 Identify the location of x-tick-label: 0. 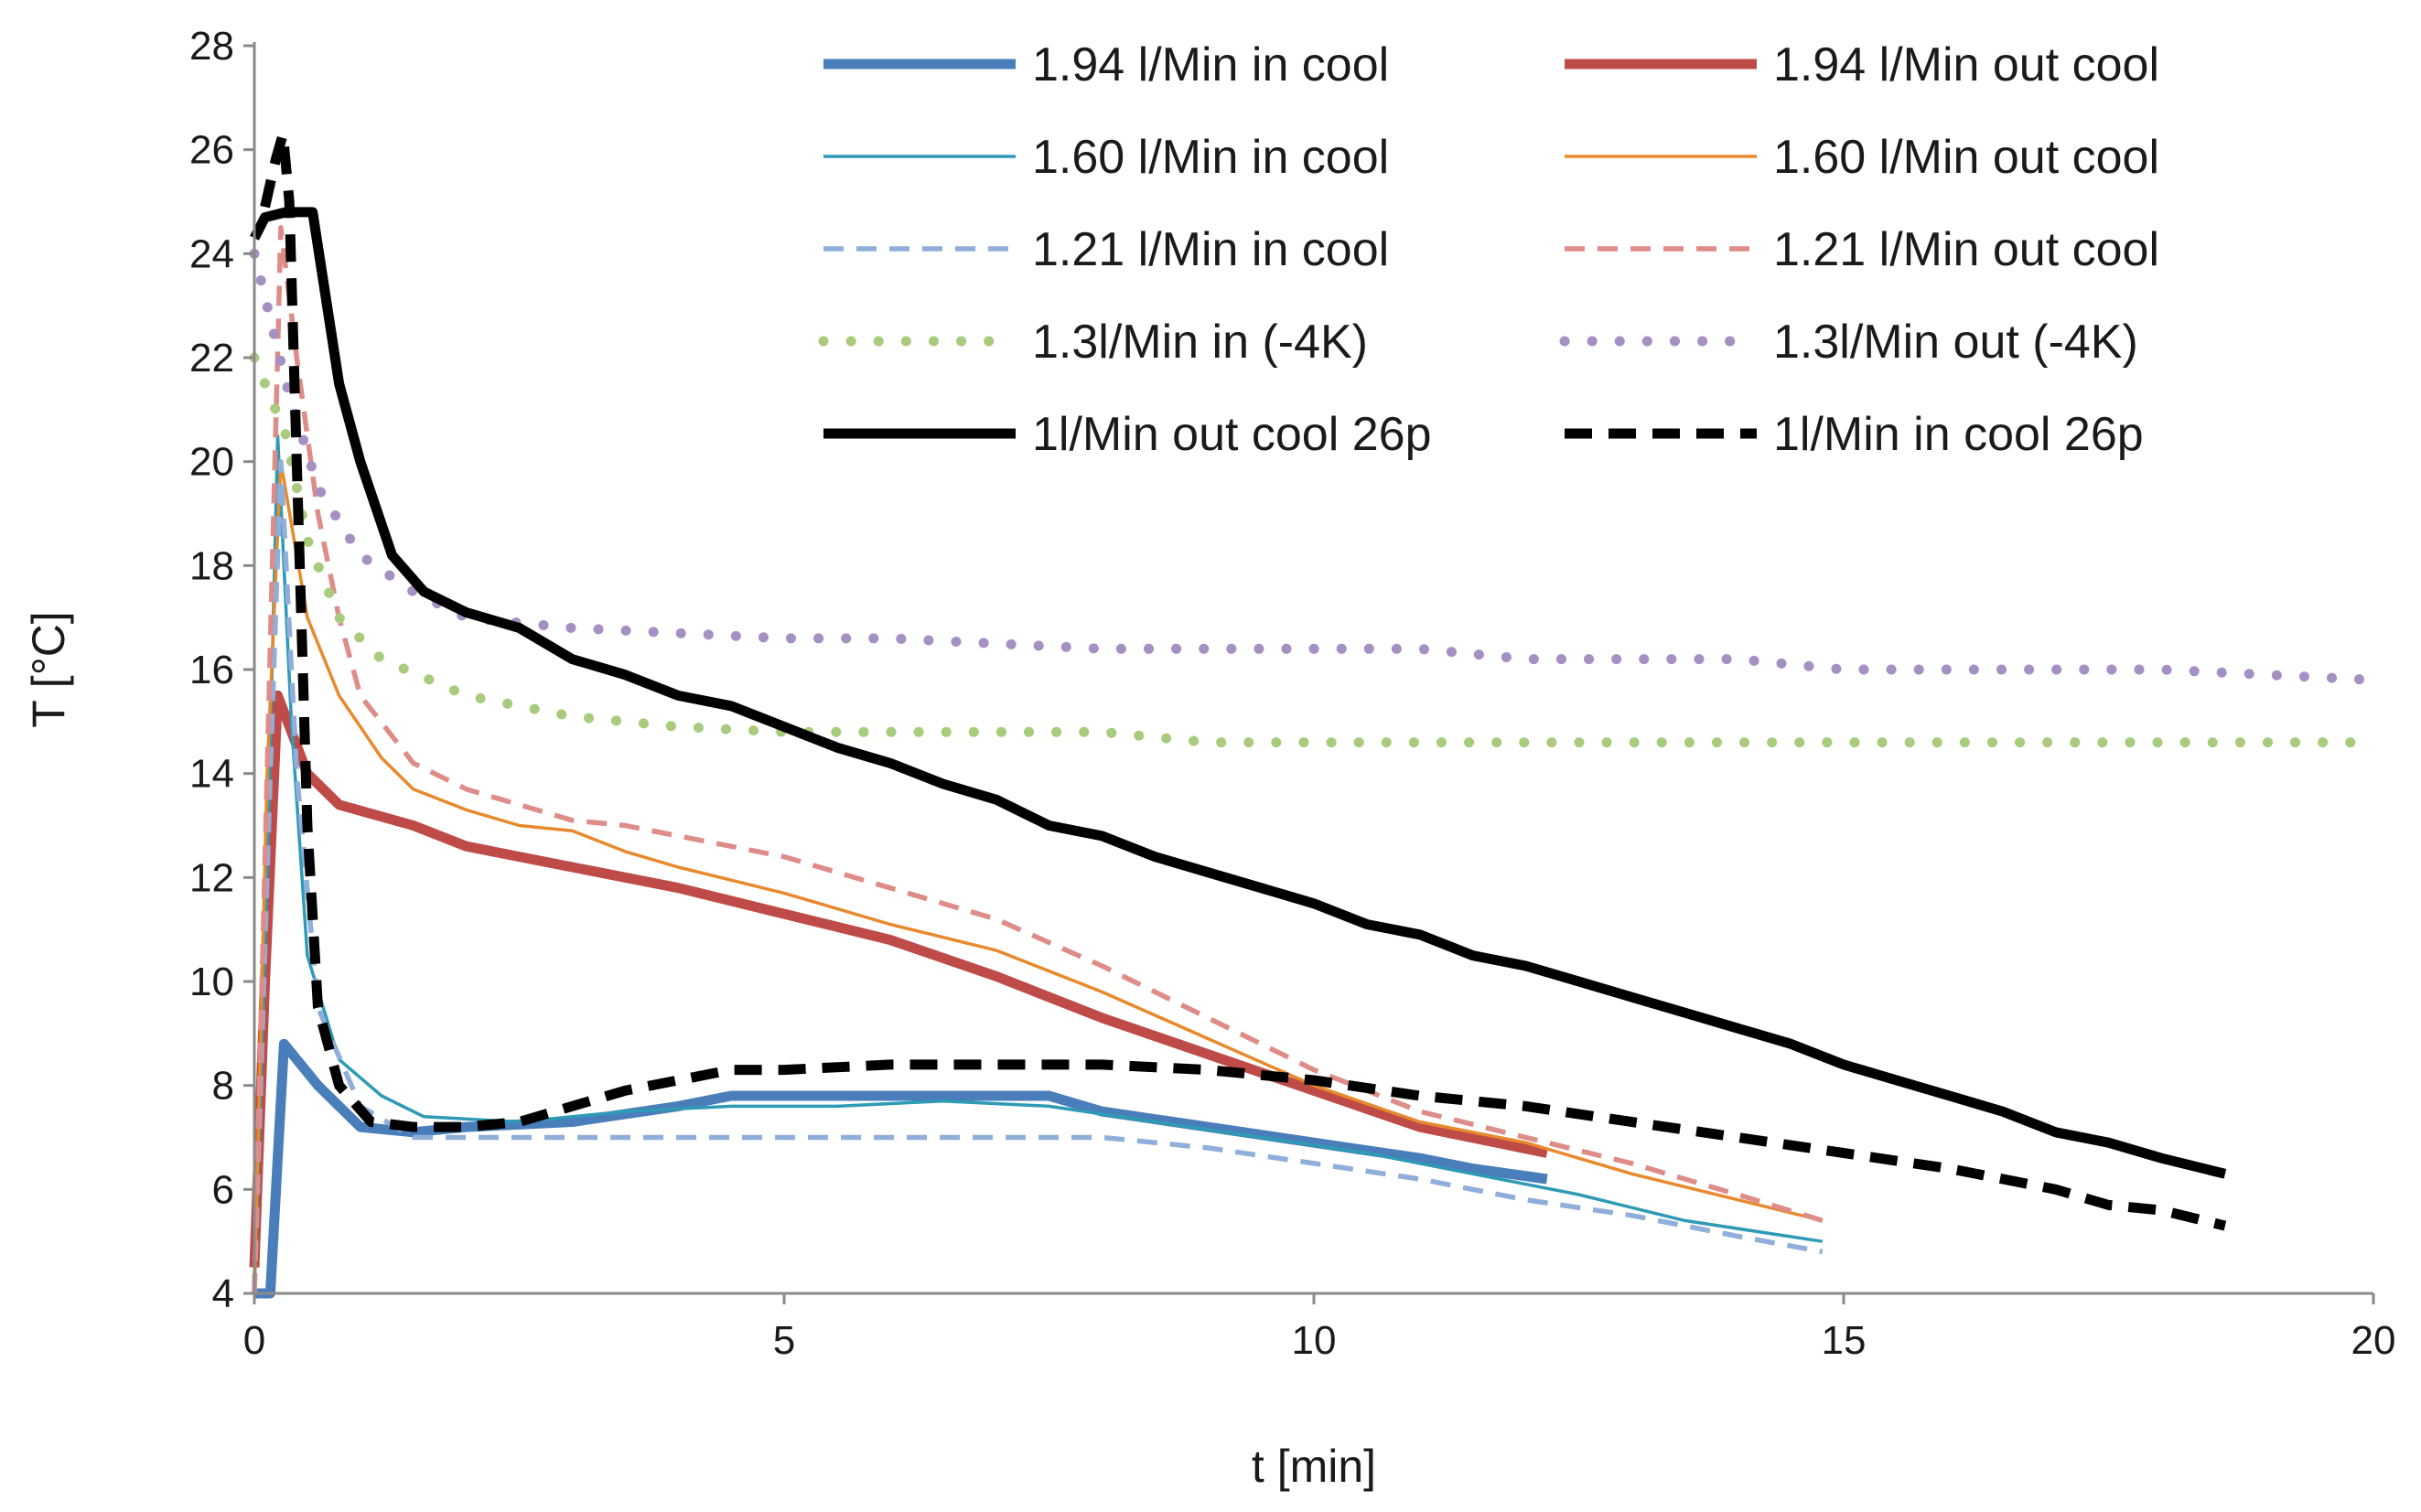
(254, 1340).